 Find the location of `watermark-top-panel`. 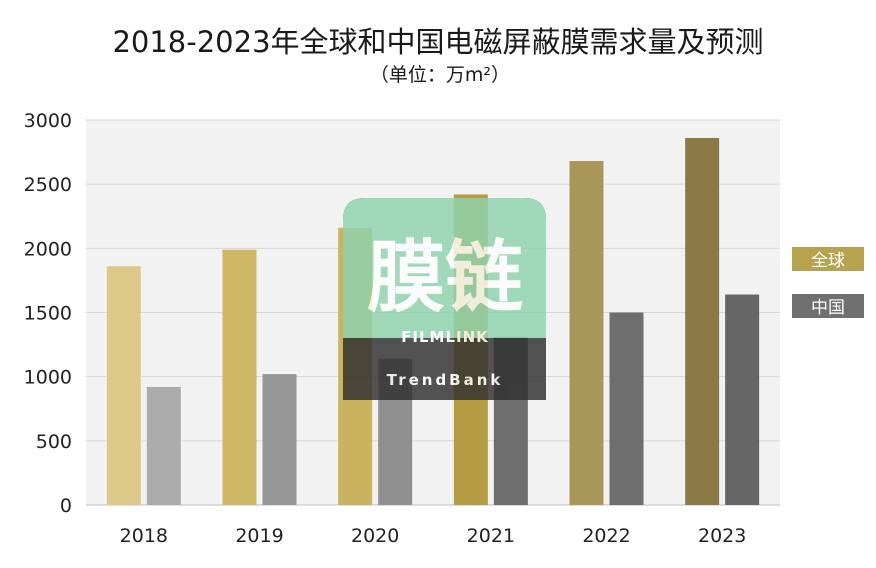

watermark-top-panel is located at coordinates (444, 268).